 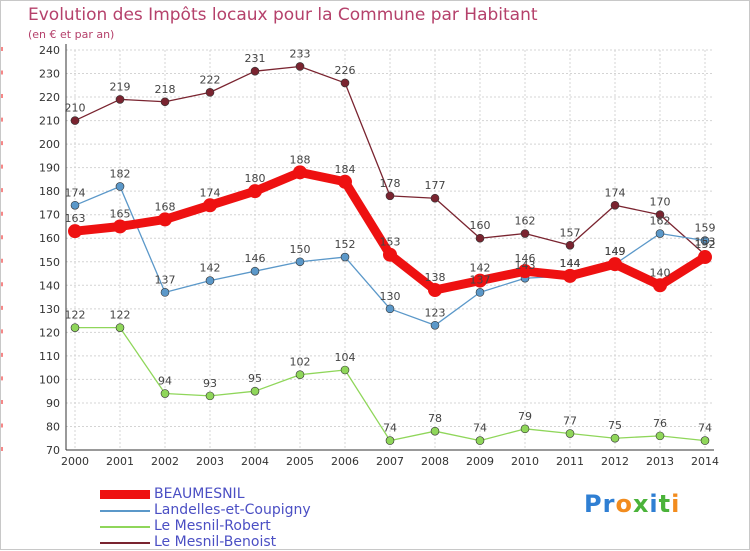 I want to click on data-label: 143, so click(x=525, y=265).